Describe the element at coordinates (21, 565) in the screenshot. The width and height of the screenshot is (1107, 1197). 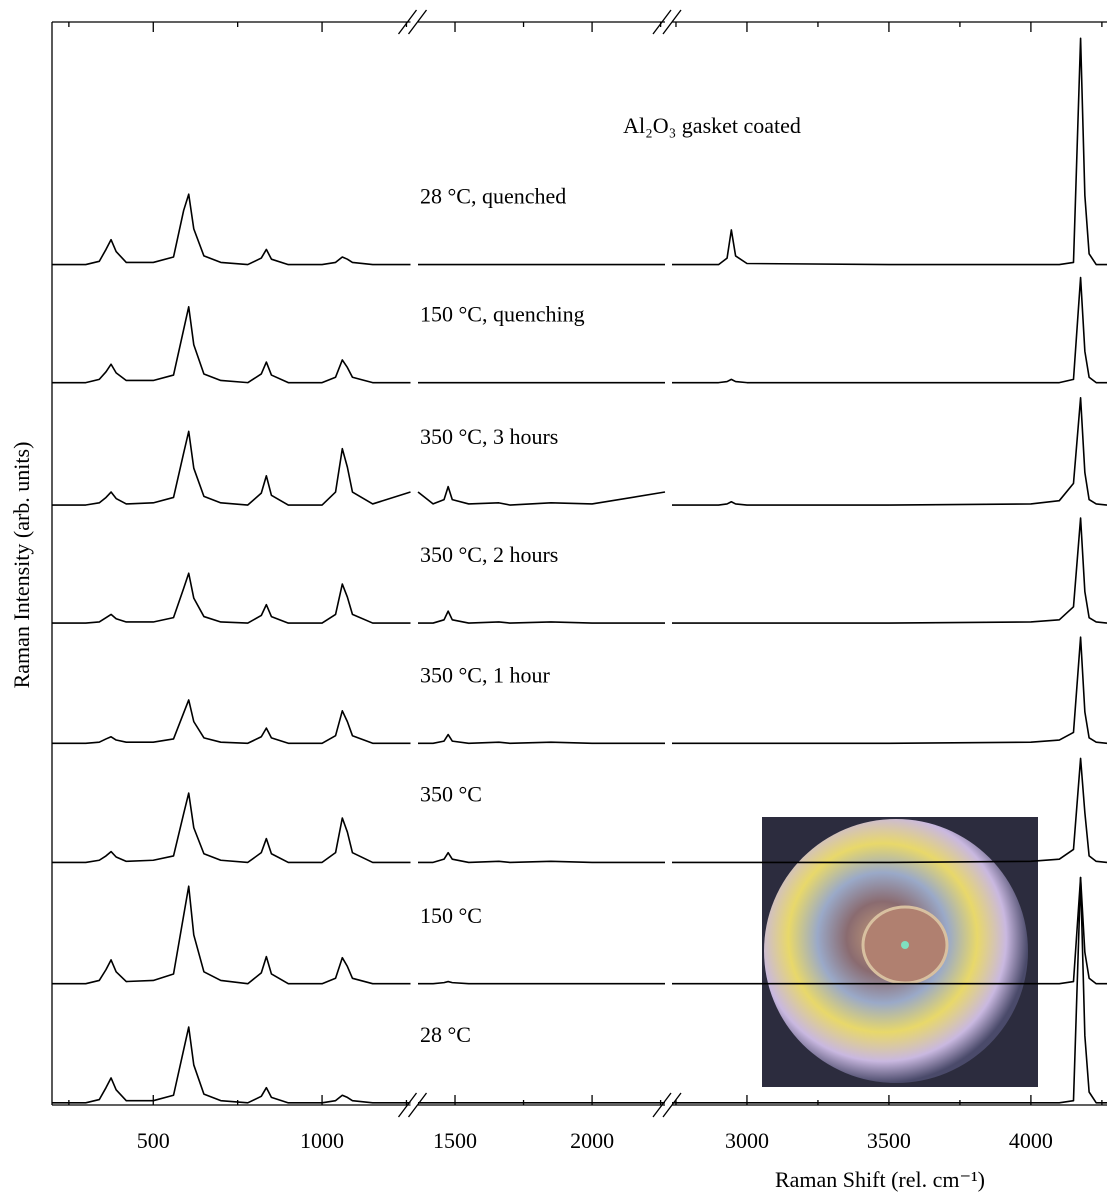
I see `y-axis-label: Raman Intensity (arb. units)` at that location.